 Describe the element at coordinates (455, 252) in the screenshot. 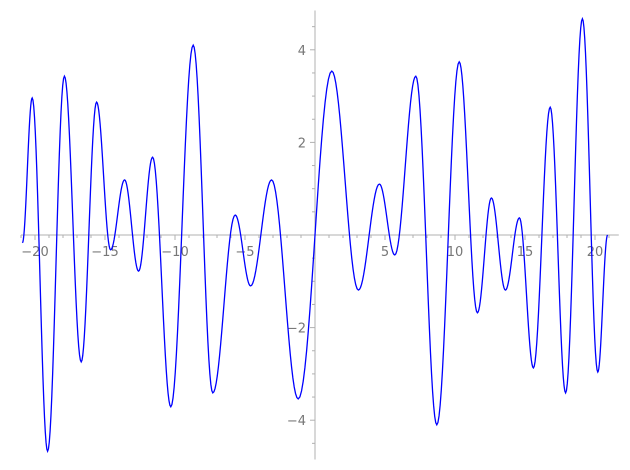

I see `x-tick-label: 10` at that location.